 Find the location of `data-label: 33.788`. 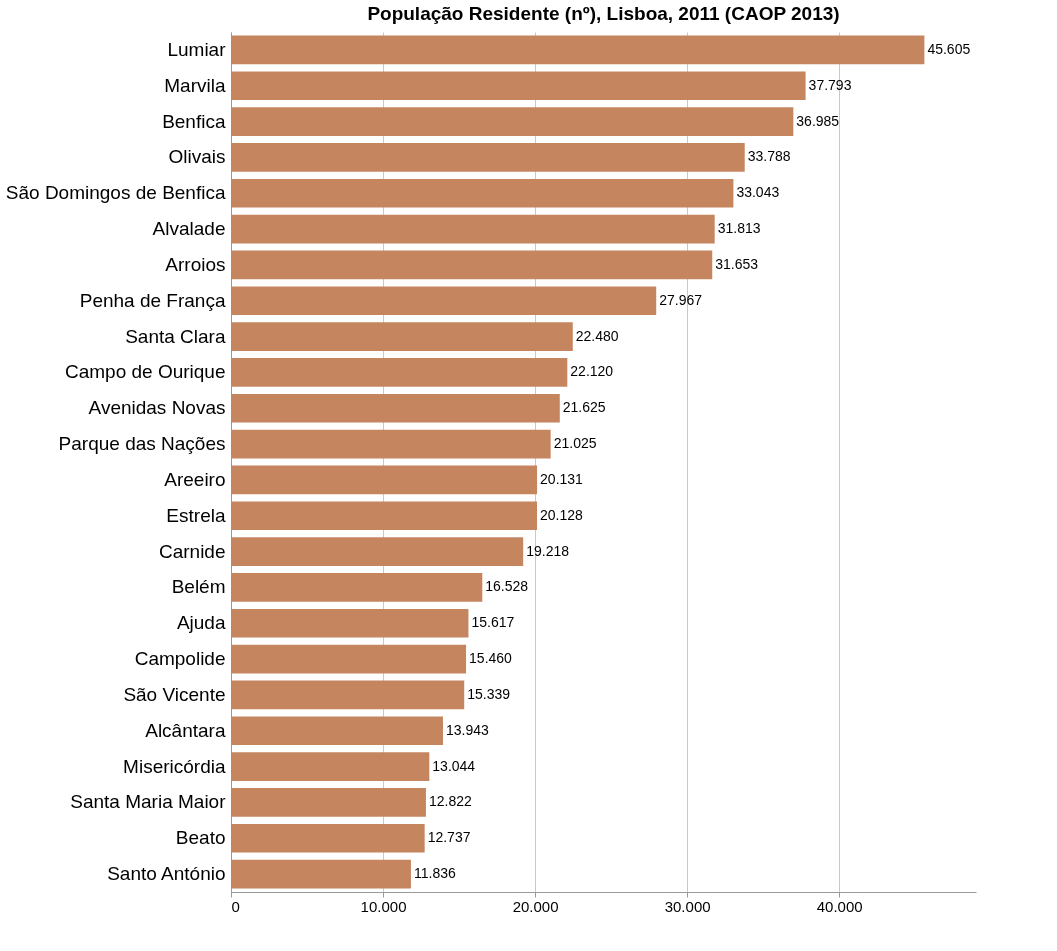

data-label: 33.788 is located at coordinates (769, 156).